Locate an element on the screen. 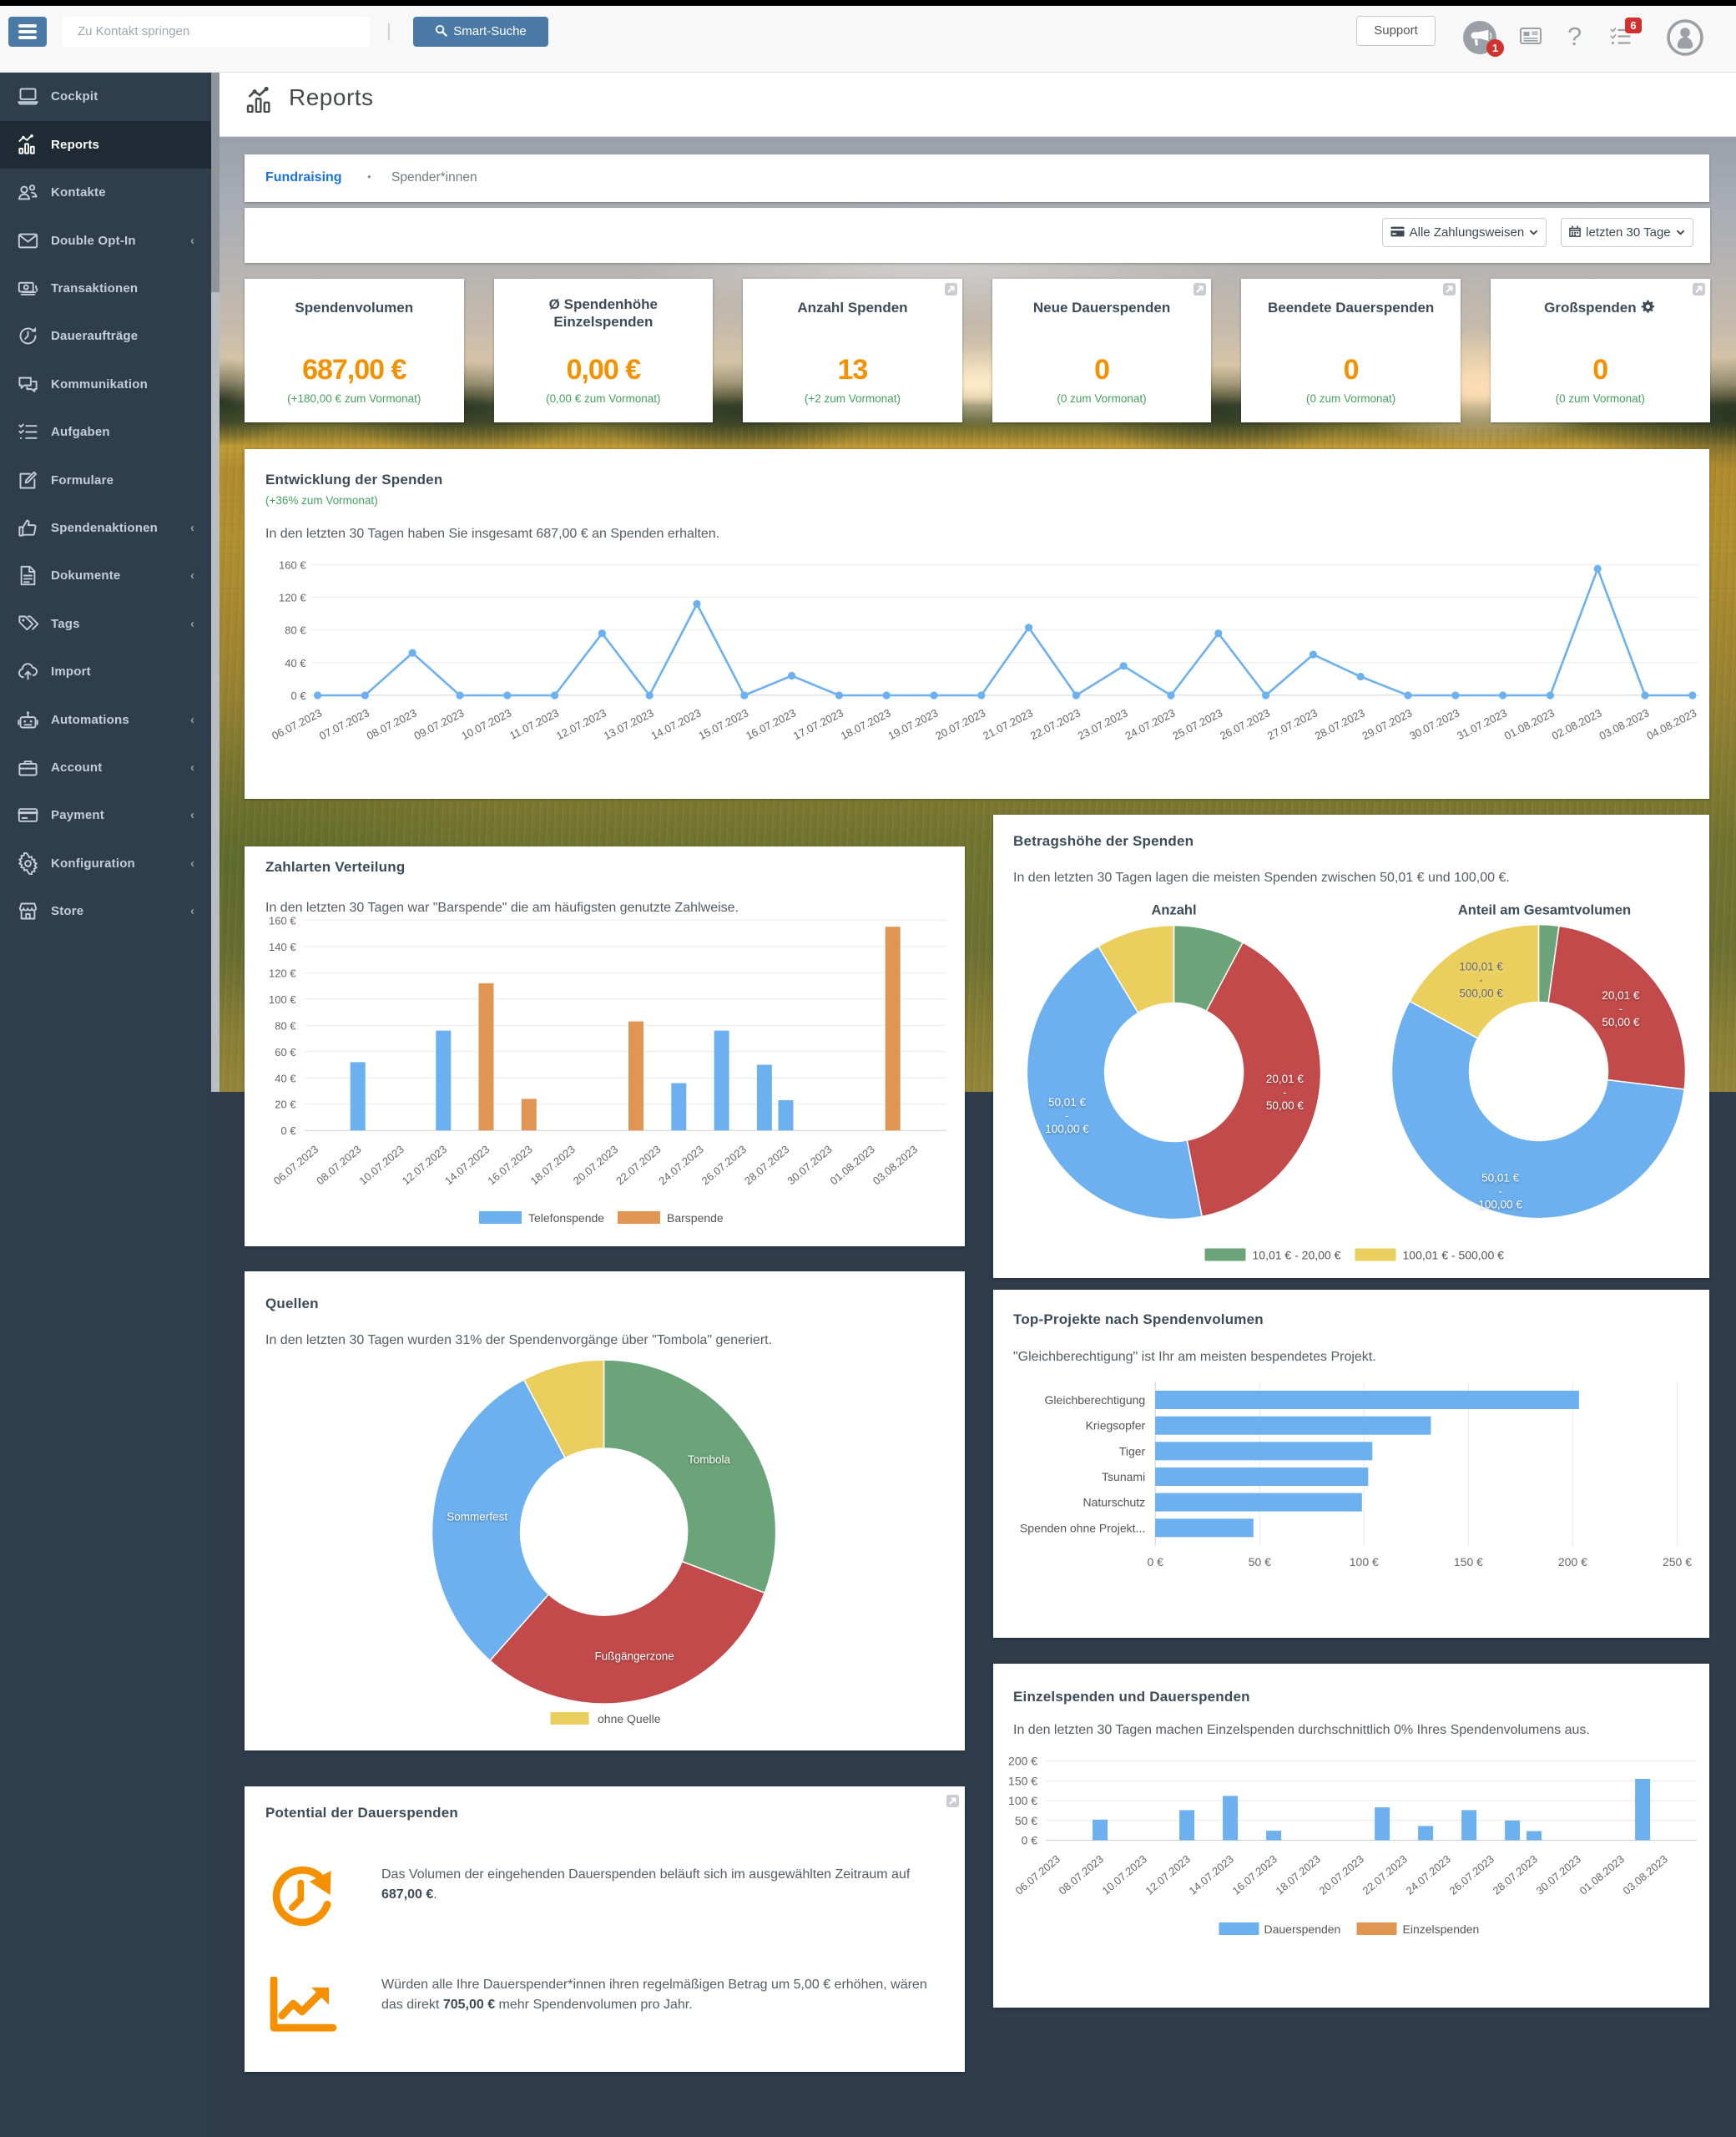  svg-text: 17.07.2023 is located at coordinates (818, 724).